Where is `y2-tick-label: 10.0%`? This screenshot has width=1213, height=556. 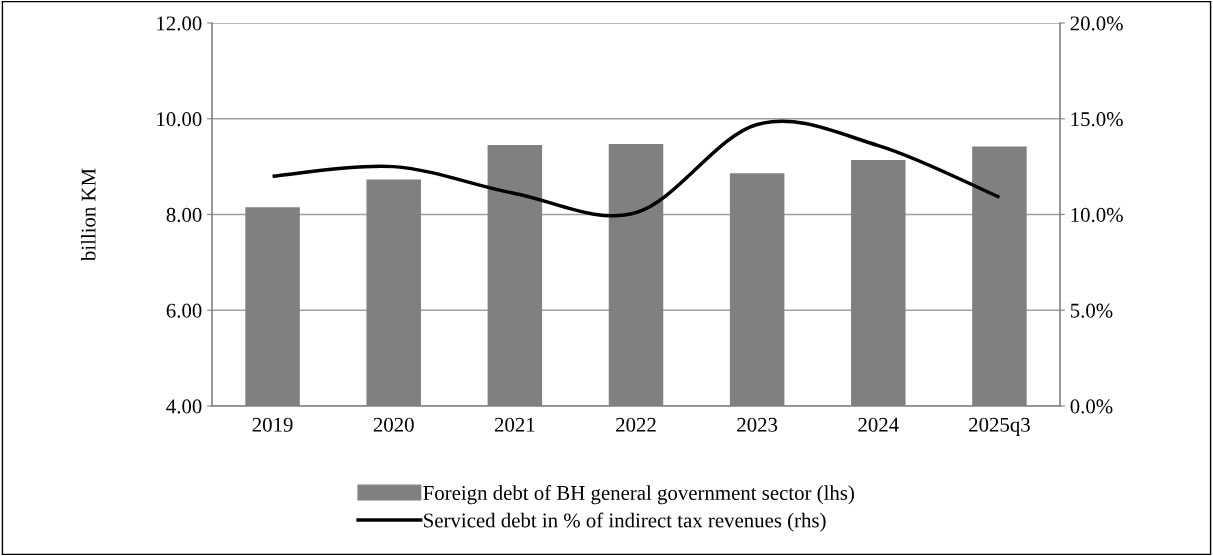
y2-tick-label: 10.0% is located at coordinates (1097, 215).